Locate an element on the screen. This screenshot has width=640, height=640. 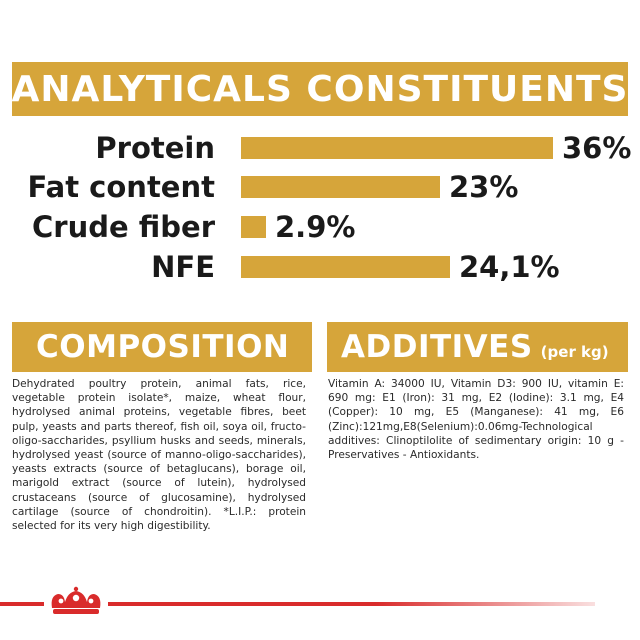
constituent-value: 24,1% is located at coordinates (509, 267).